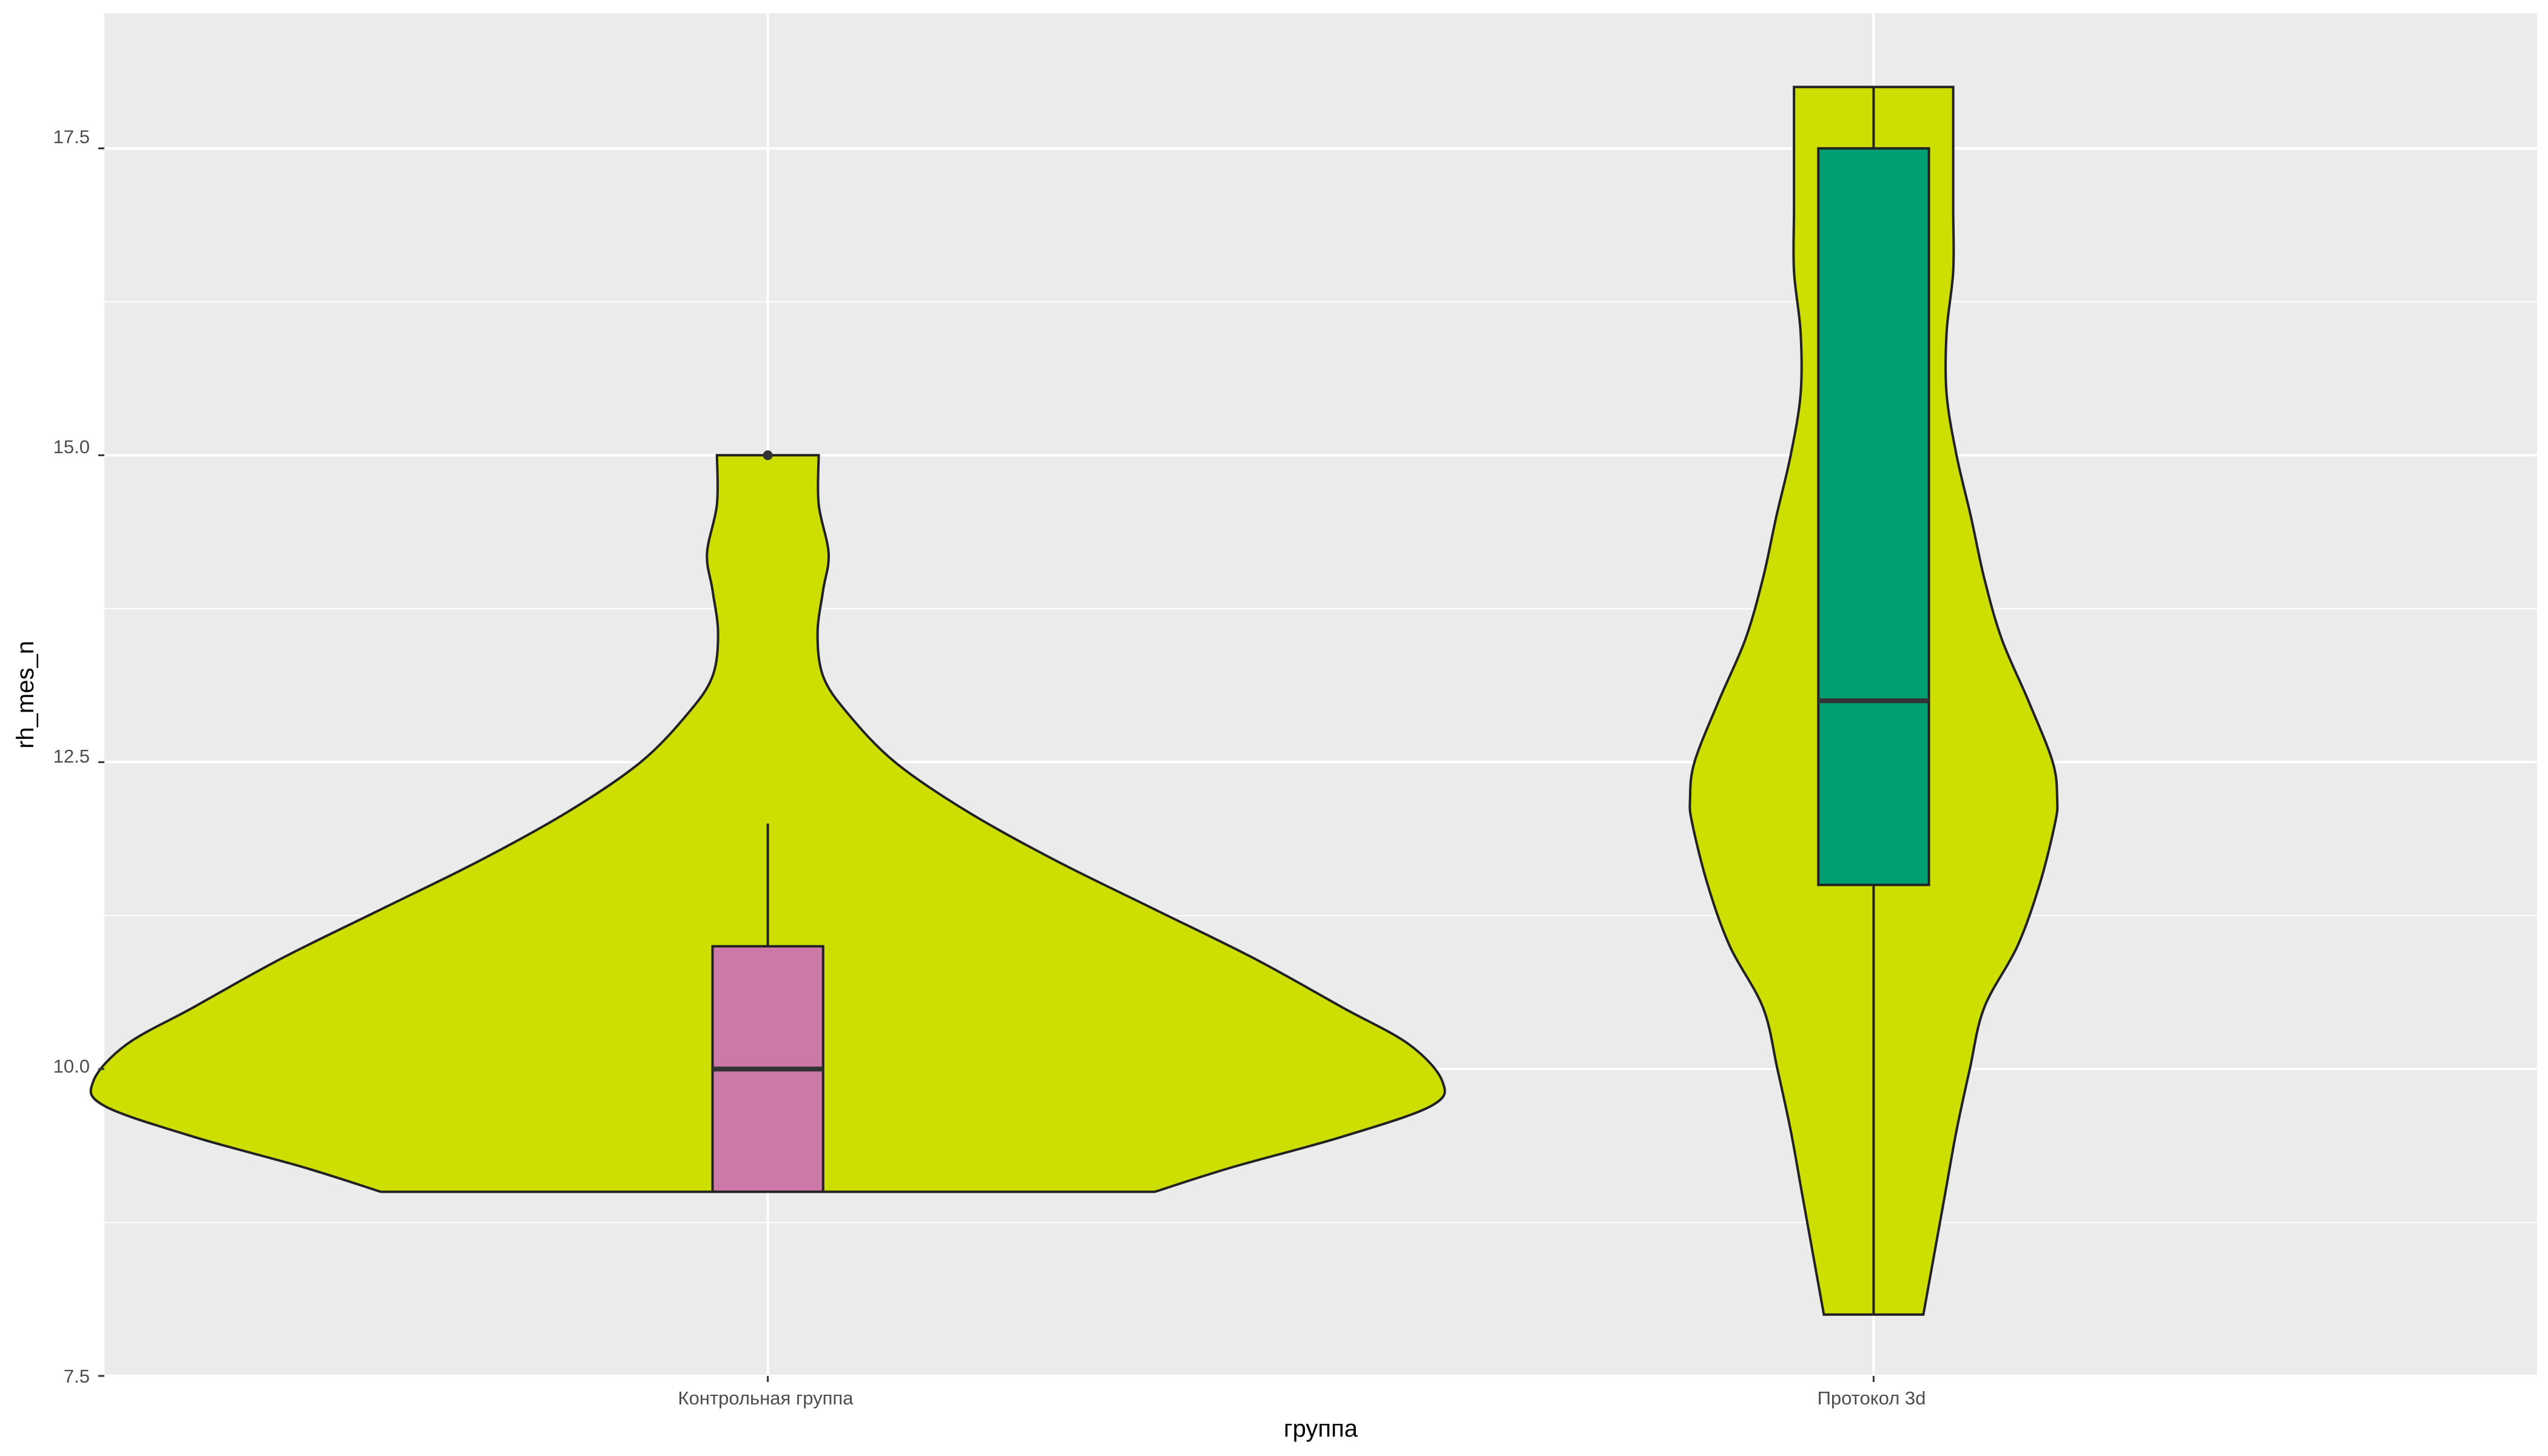 The height and width of the screenshot is (1456, 2548). What do you see at coordinates (71, 136) in the screenshot?
I see `y-tick-label-17-5: 17.5` at bounding box center [71, 136].